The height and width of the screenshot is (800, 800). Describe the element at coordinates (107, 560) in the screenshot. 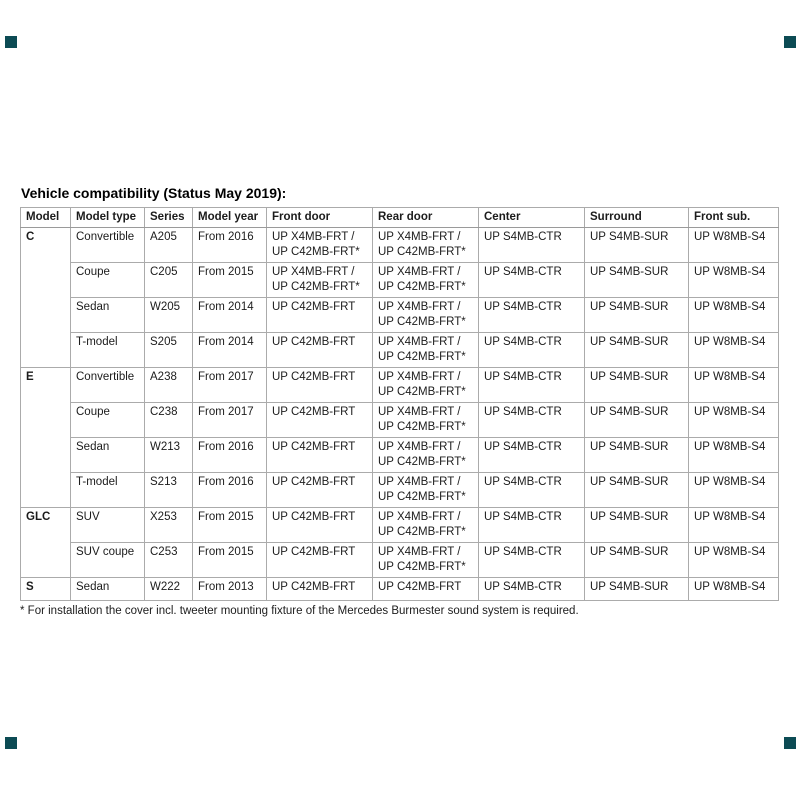

I see `table-cell: SUV coupe` at that location.